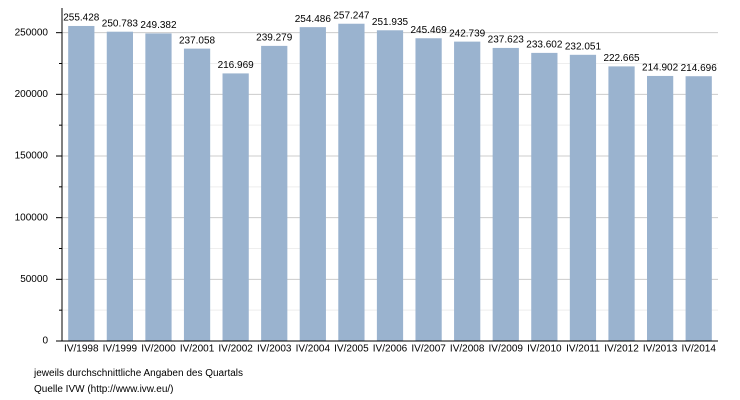 This screenshot has height=400, width=740. I want to click on x-tick-label: IV/1999, so click(120, 349).